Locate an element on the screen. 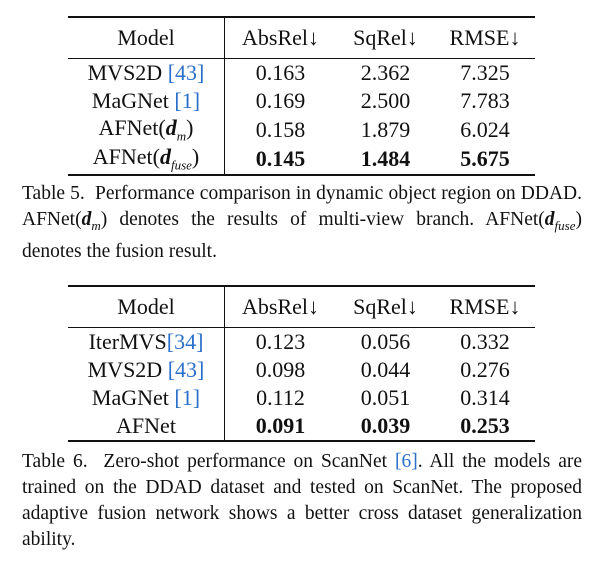  absrel-value: 0.091 is located at coordinates (280, 425).